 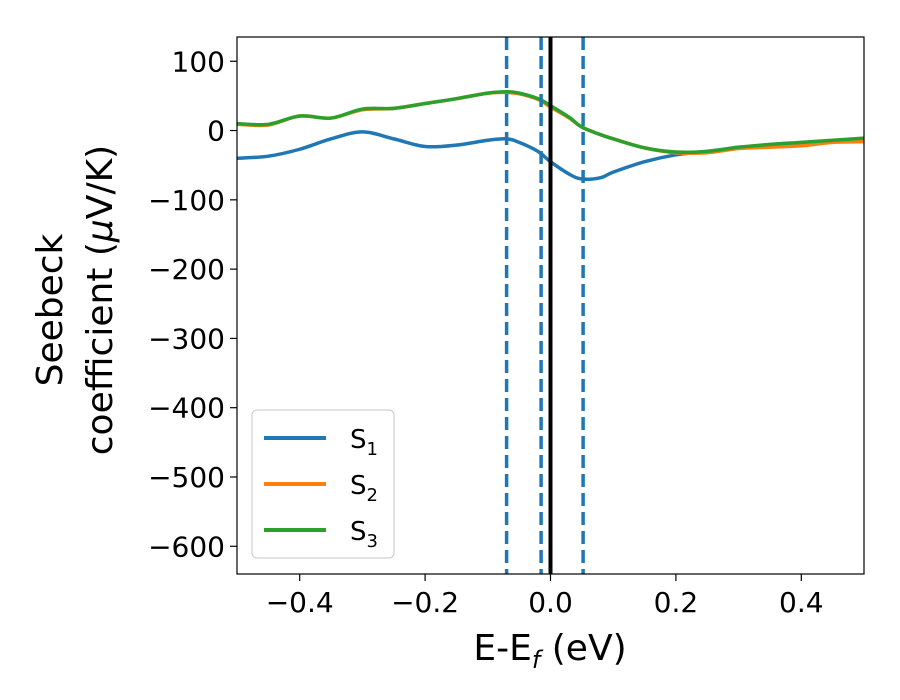 What do you see at coordinates (425, 602) in the screenshot?
I see `x-tick-label: −0.2` at bounding box center [425, 602].